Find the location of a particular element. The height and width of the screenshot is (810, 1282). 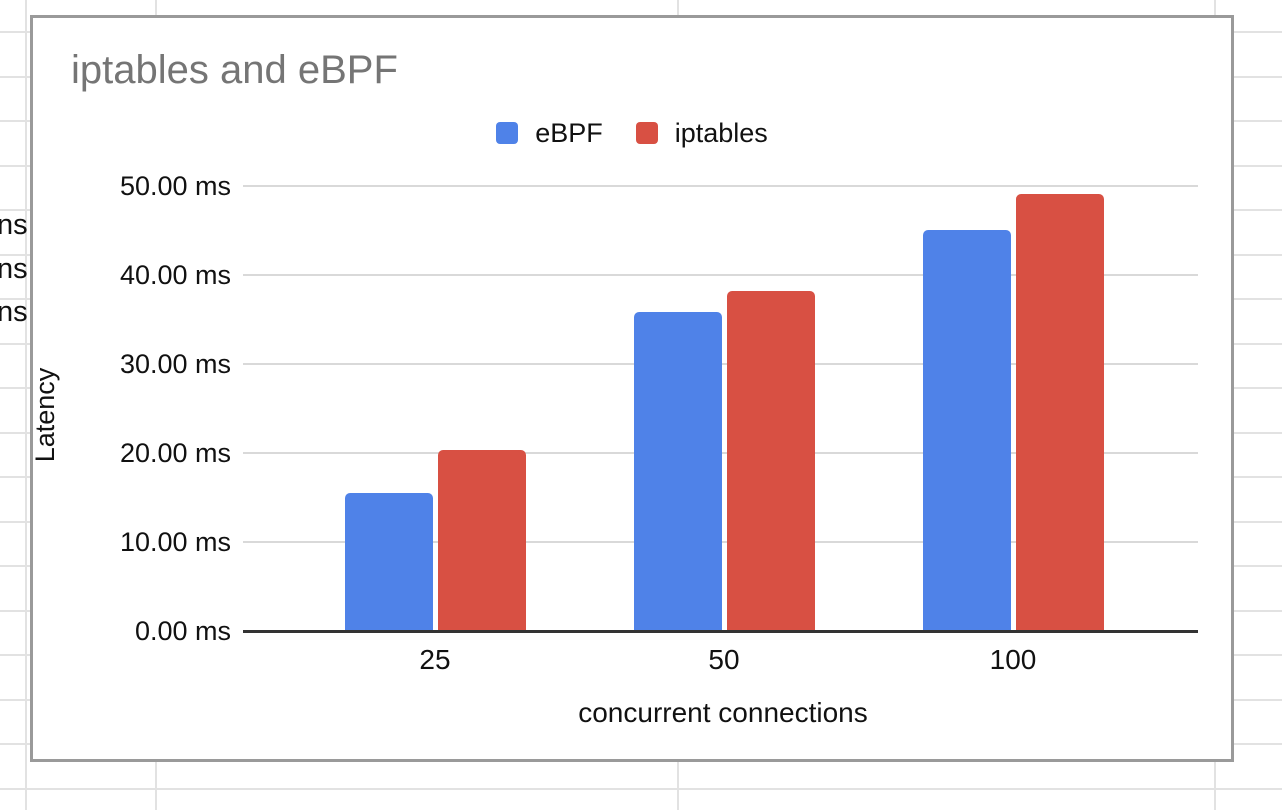

legend-label: iptables is located at coordinates (721, 132).